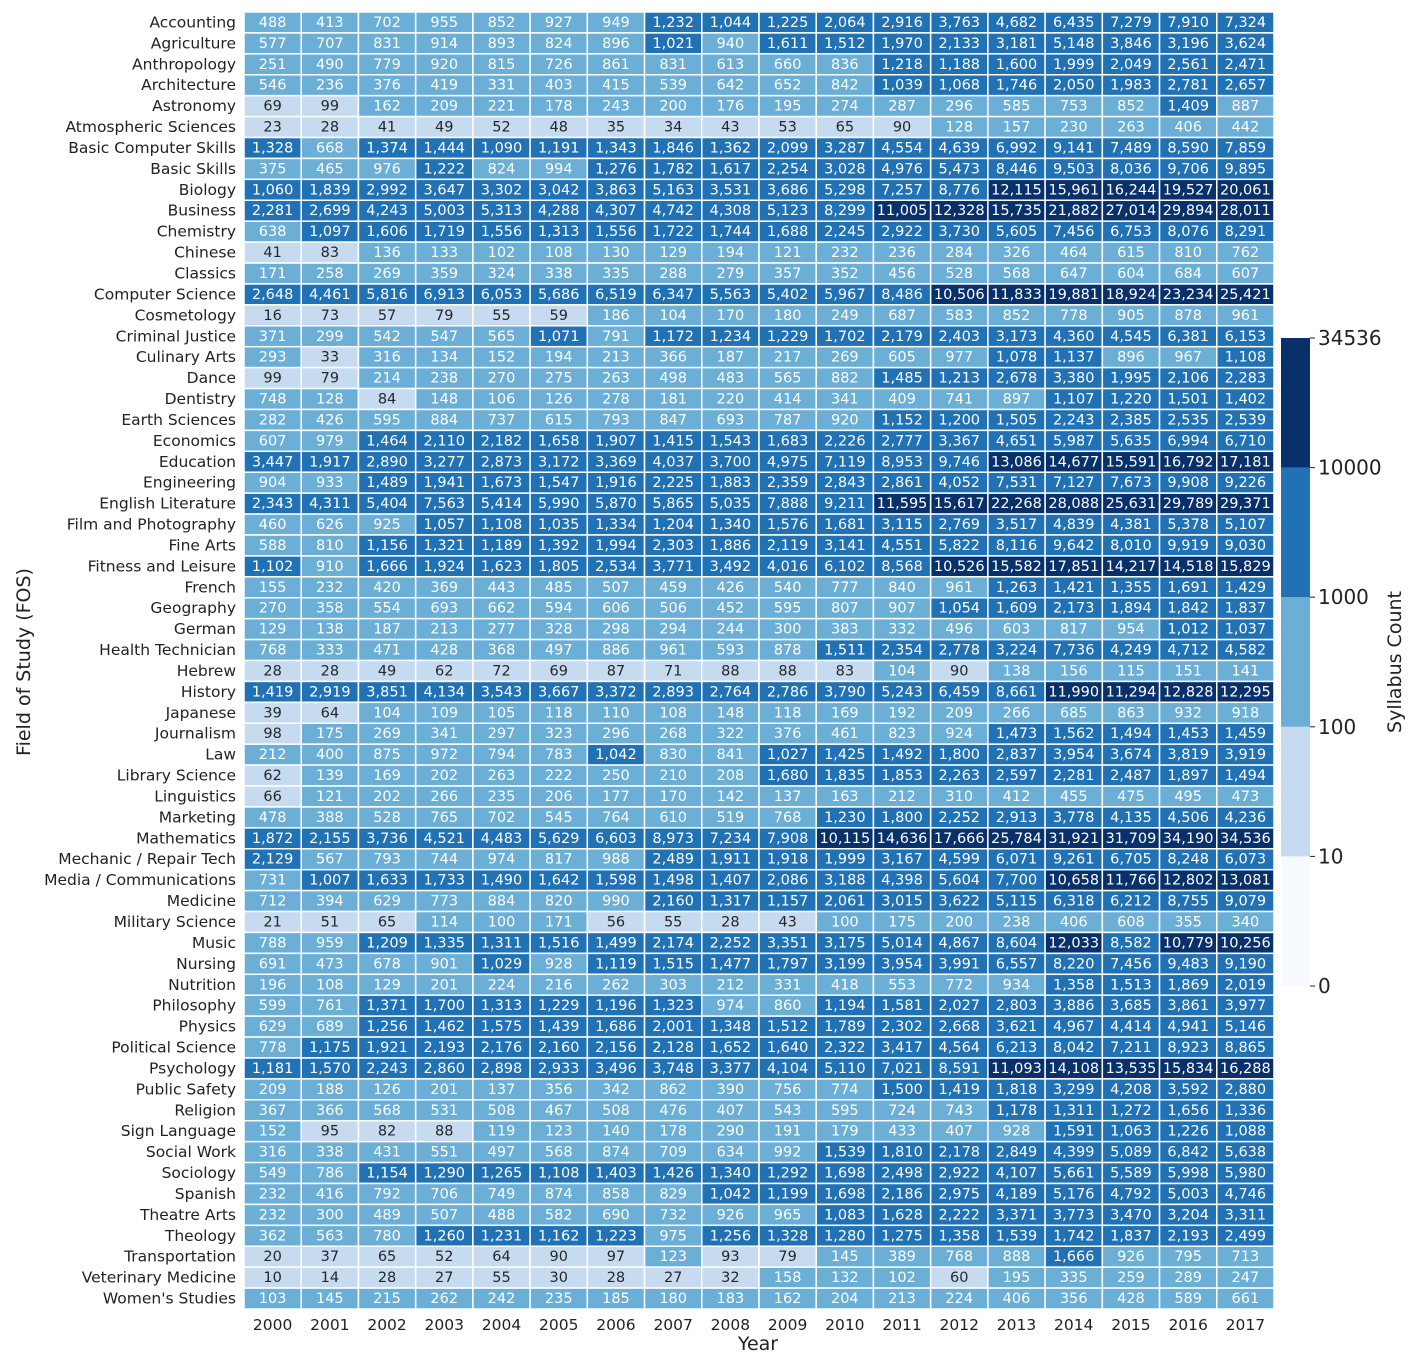 The width and height of the screenshot is (1419, 1359). Describe the element at coordinates (273, 1132) in the screenshot. I see `cell-value-label: 152` at that location.